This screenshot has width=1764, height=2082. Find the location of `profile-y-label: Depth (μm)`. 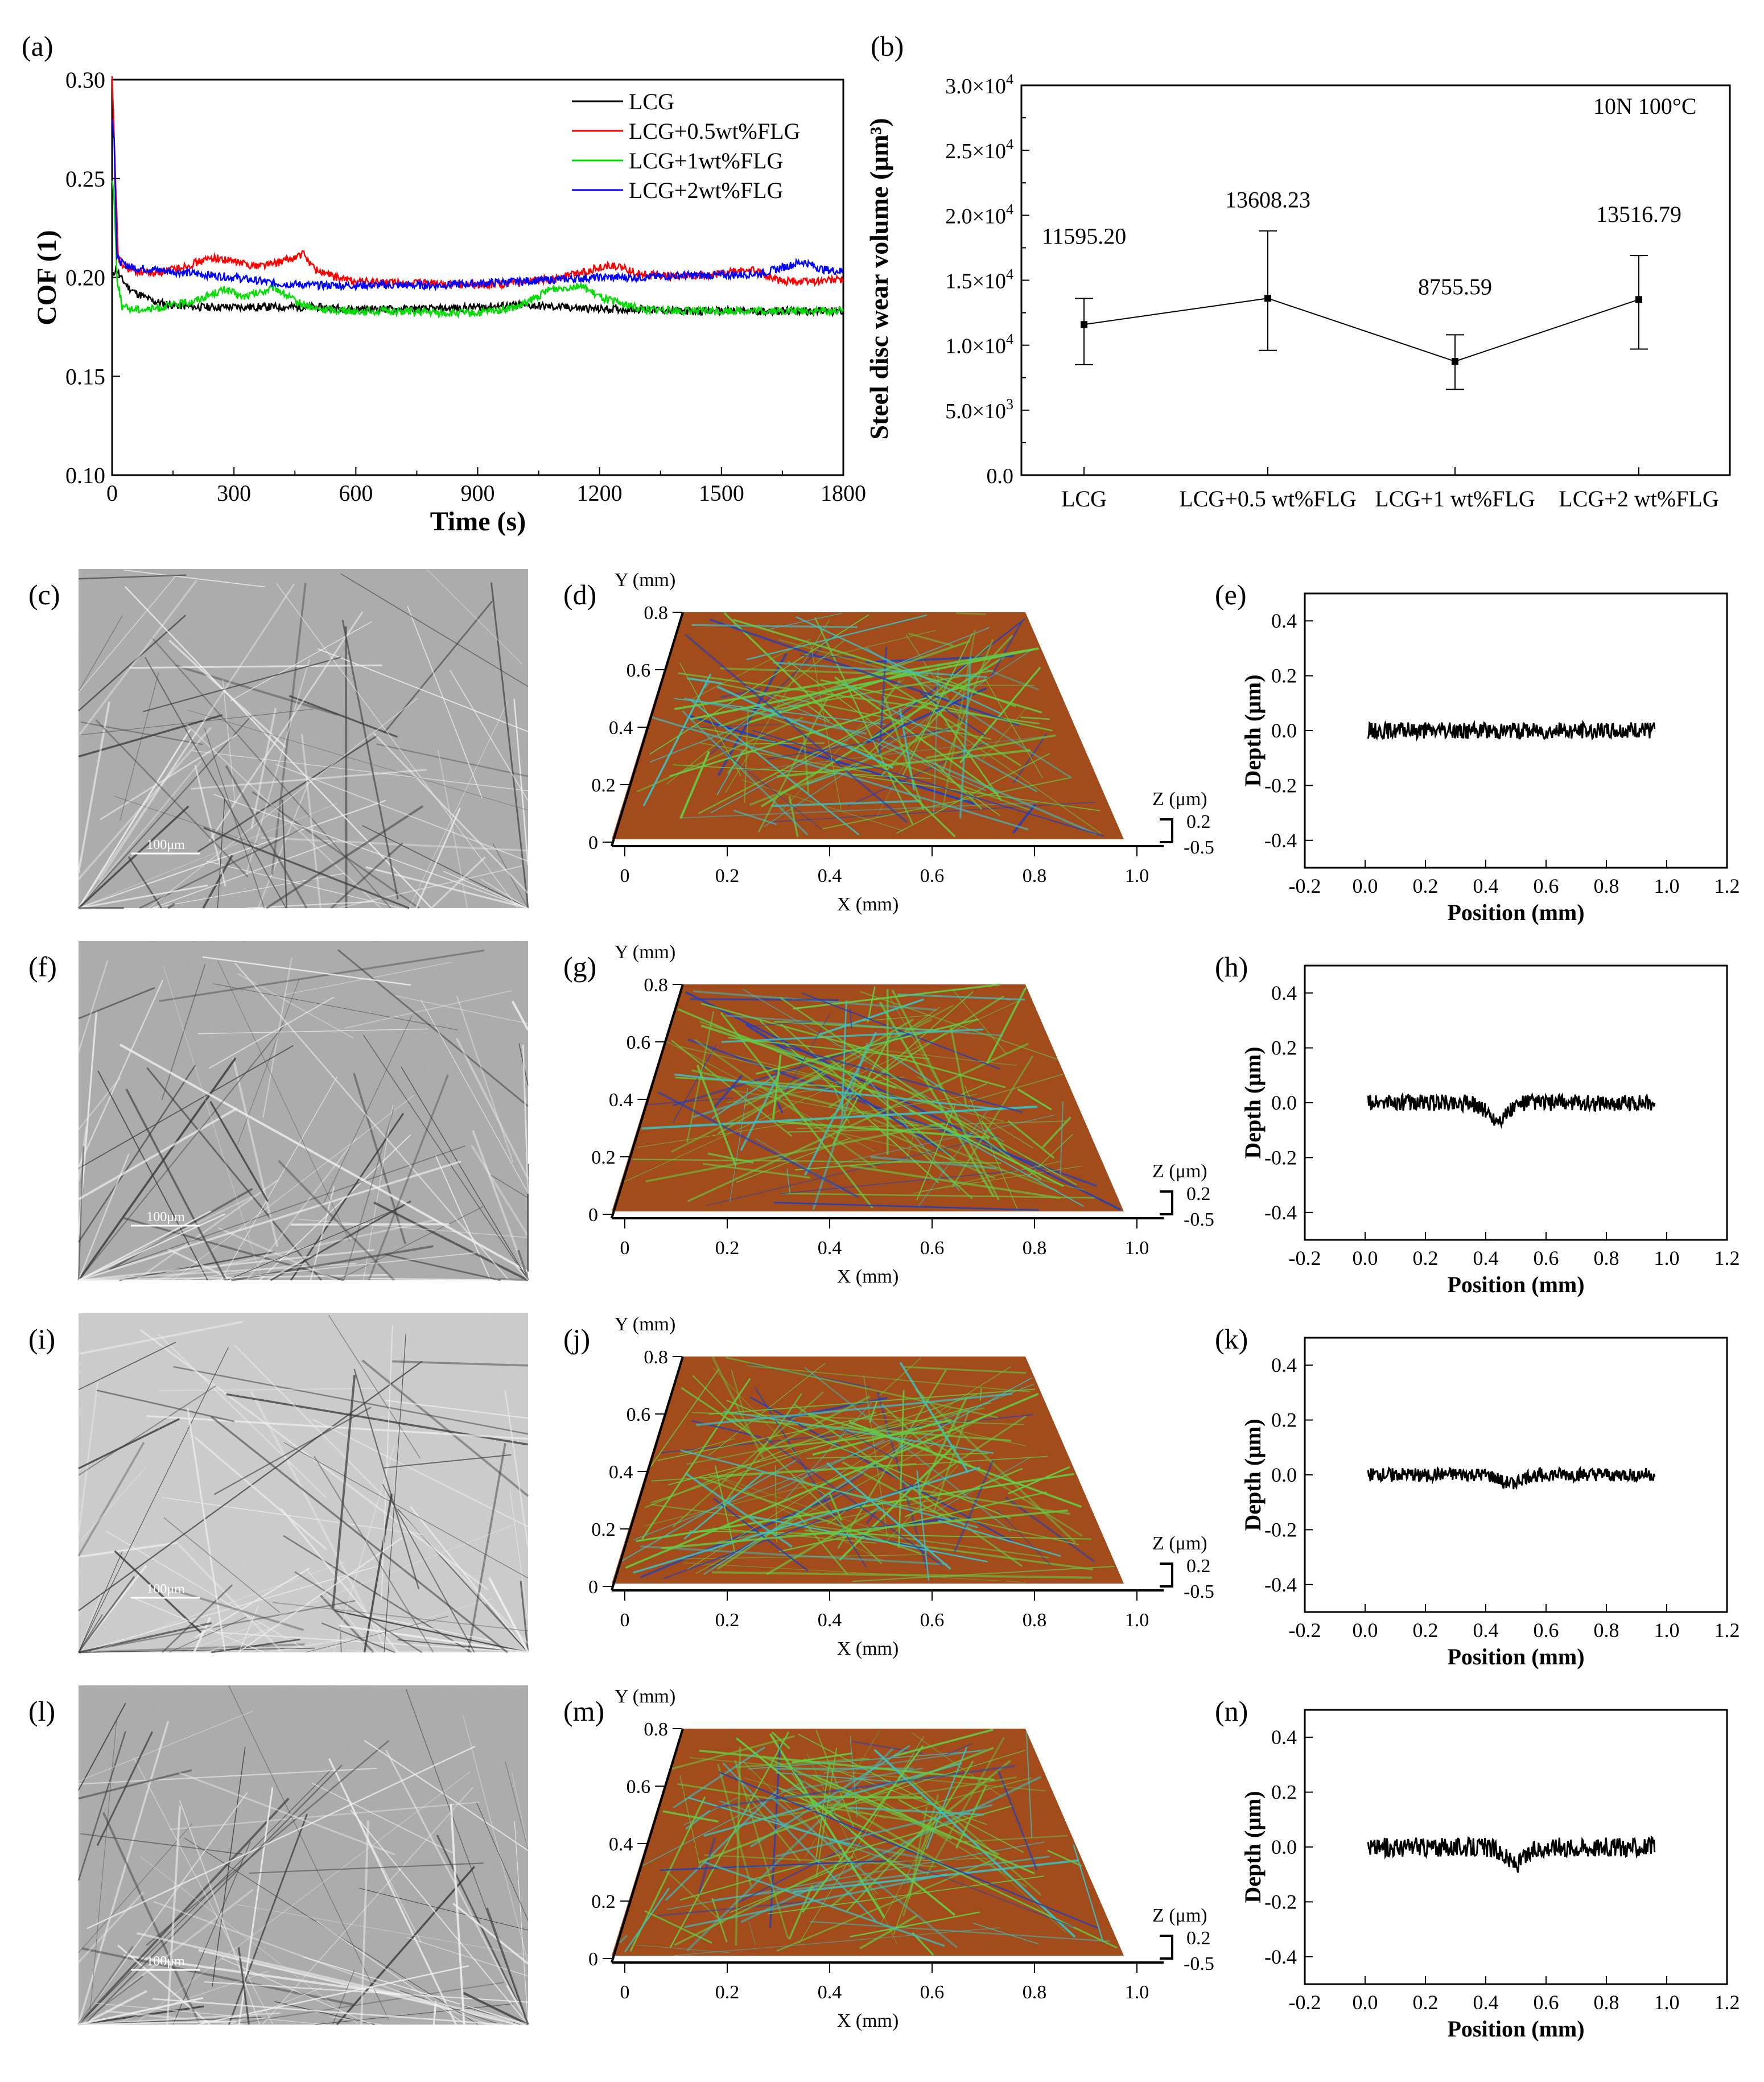

profile-y-label: Depth (μm) is located at coordinates (1253, 1102).